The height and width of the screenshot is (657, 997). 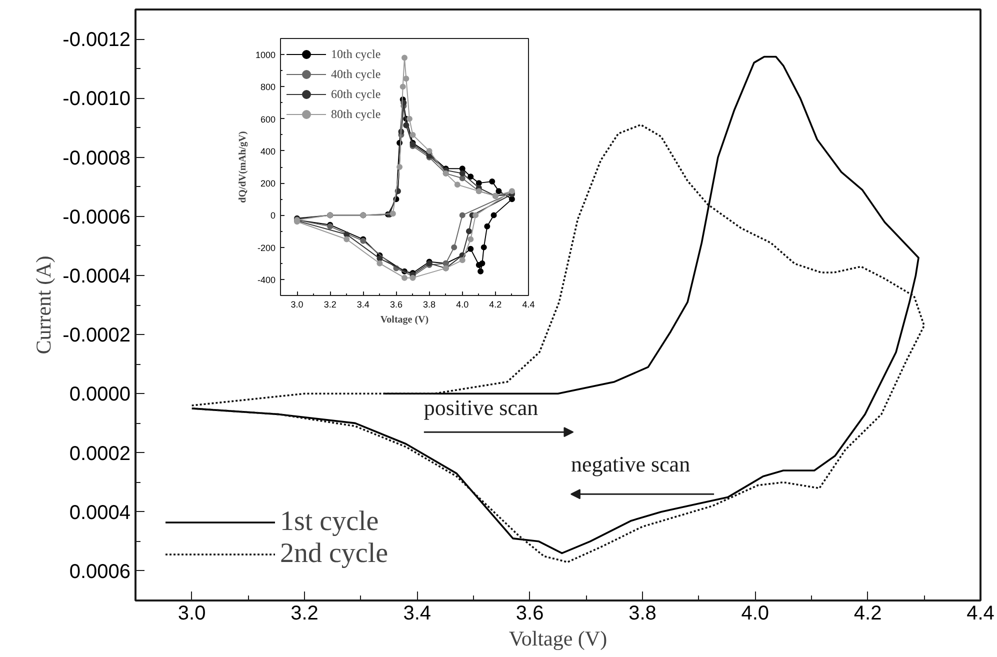 I want to click on legend-label: 2nd cycle, so click(x=334, y=554).